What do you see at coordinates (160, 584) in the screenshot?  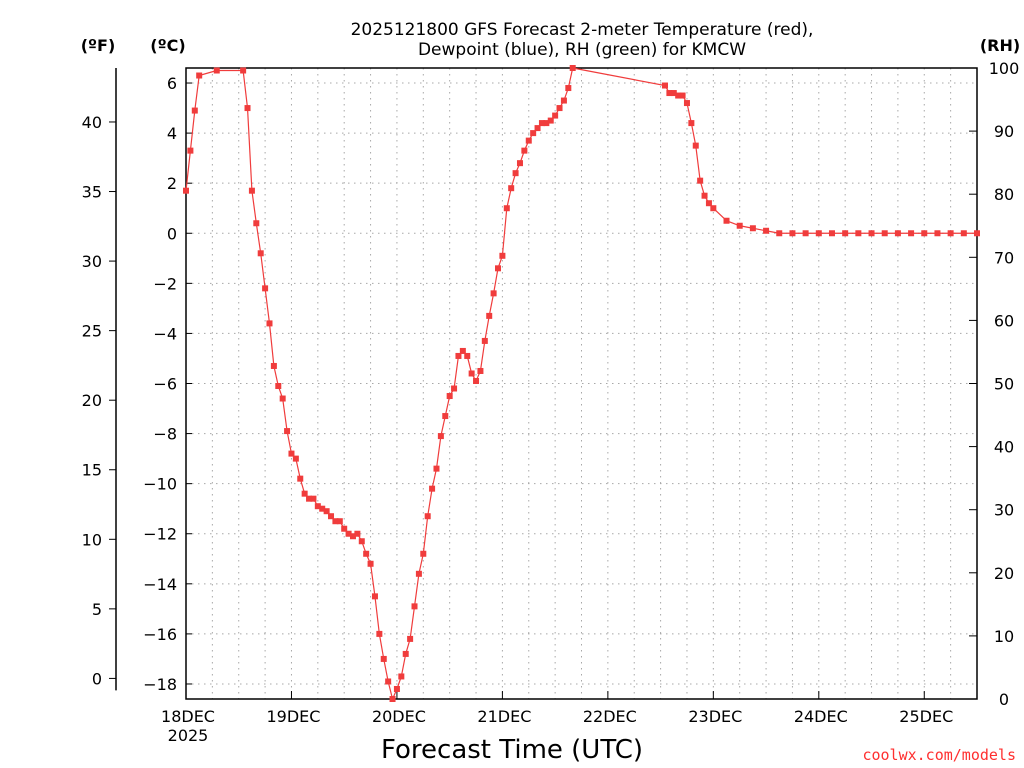 I see `y-tick-label-c: −14` at bounding box center [160, 584].